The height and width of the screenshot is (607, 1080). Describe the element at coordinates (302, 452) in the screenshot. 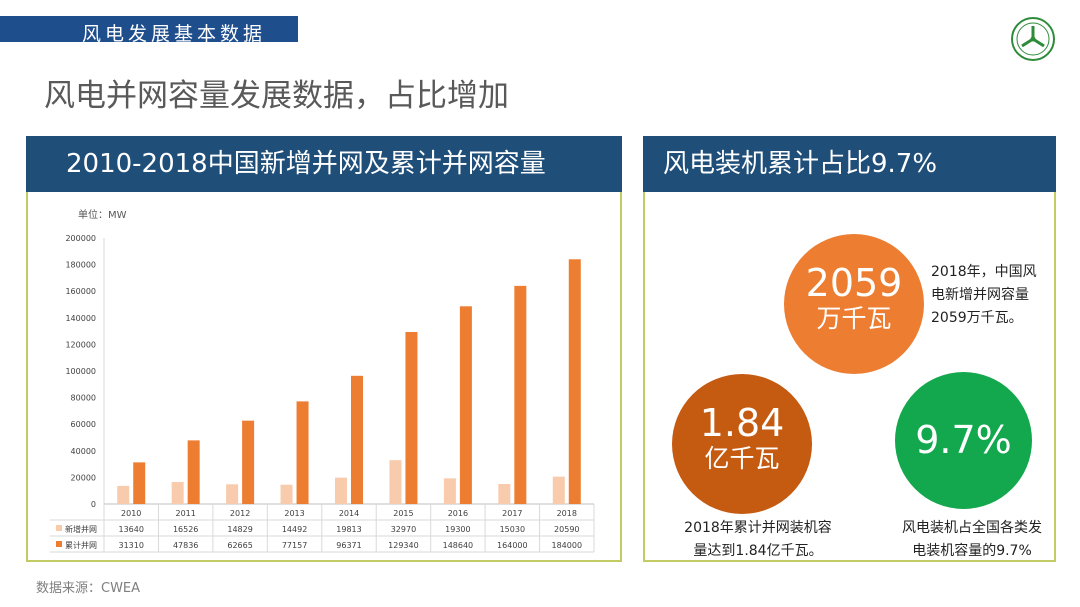

I see `bar-cumulative-2013` at that location.